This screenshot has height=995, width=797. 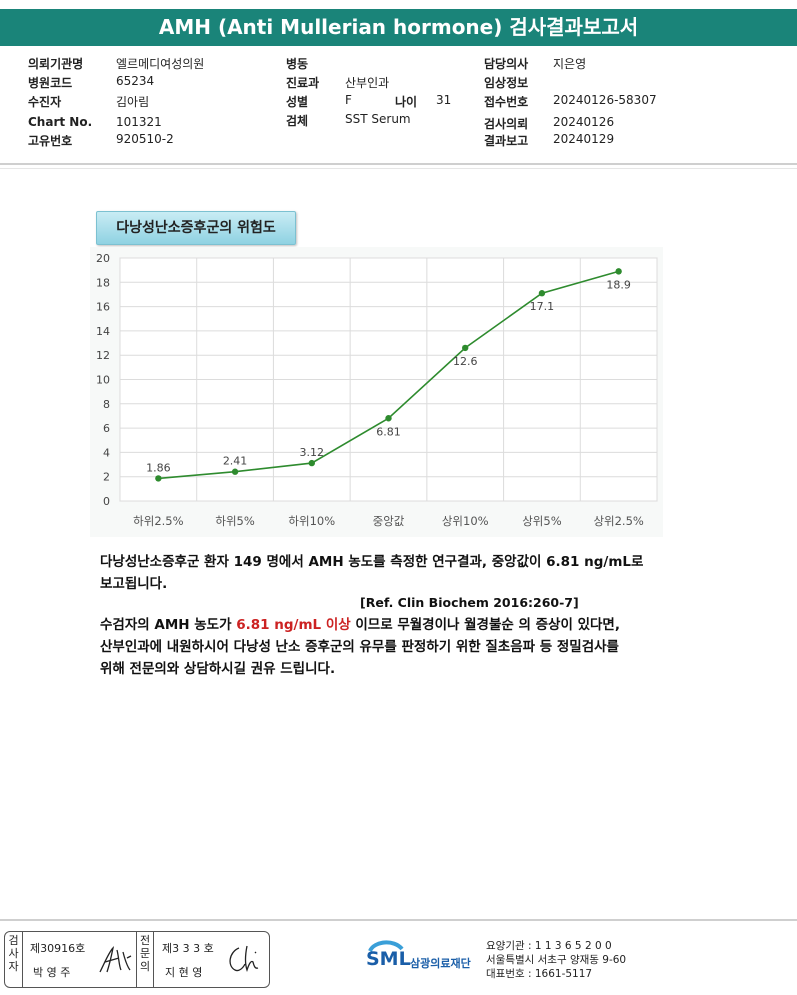 What do you see at coordinates (297, 102) in the screenshot?
I see `sex-label: 성별` at bounding box center [297, 102].